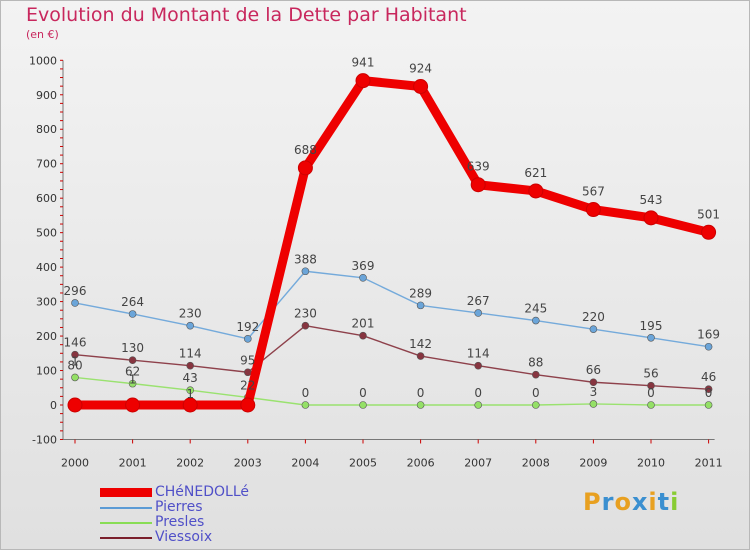 The width and height of the screenshot is (750, 550). Describe the element at coordinates (247, 360) in the screenshot. I see `data-label: 95` at that location.